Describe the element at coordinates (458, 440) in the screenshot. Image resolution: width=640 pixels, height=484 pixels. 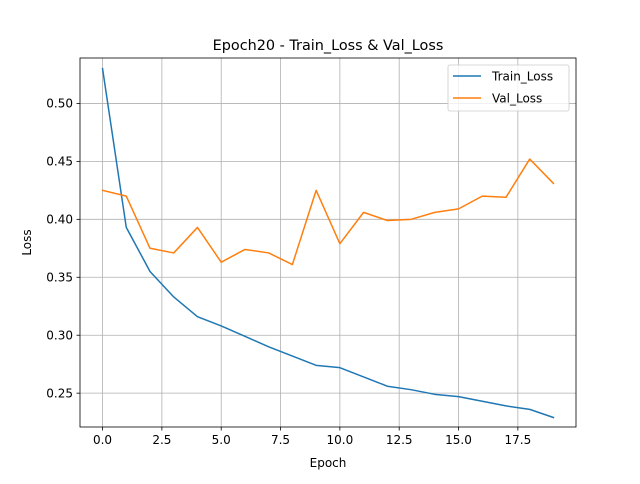
I see `x-tick-label: 15.0` at that location.